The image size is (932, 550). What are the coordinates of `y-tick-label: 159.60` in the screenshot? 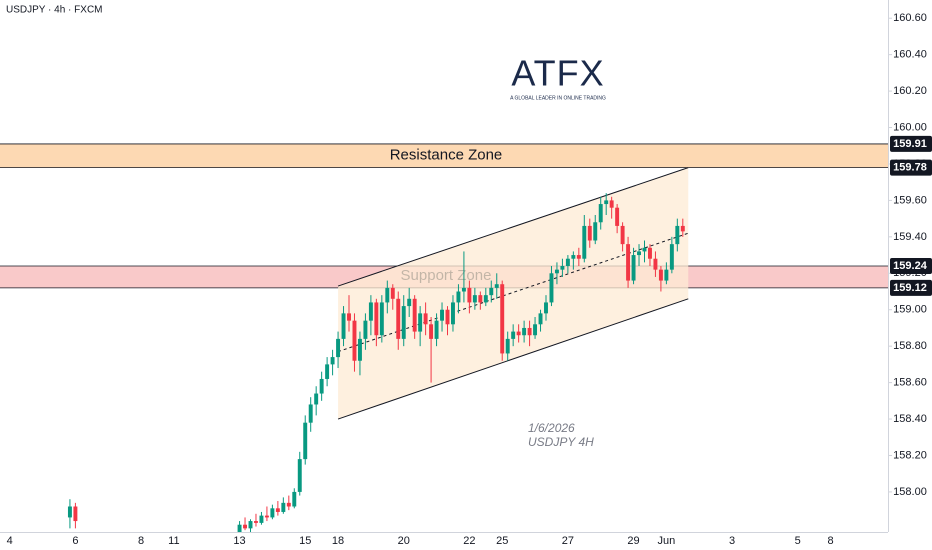 It's located at (910, 200).